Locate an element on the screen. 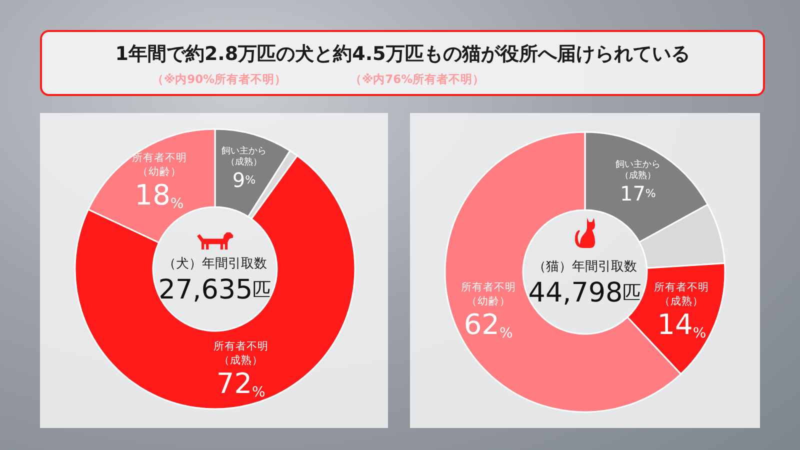 The width and height of the screenshot is (800, 450). text: （猫）年間引取数 is located at coordinates (585, 267).